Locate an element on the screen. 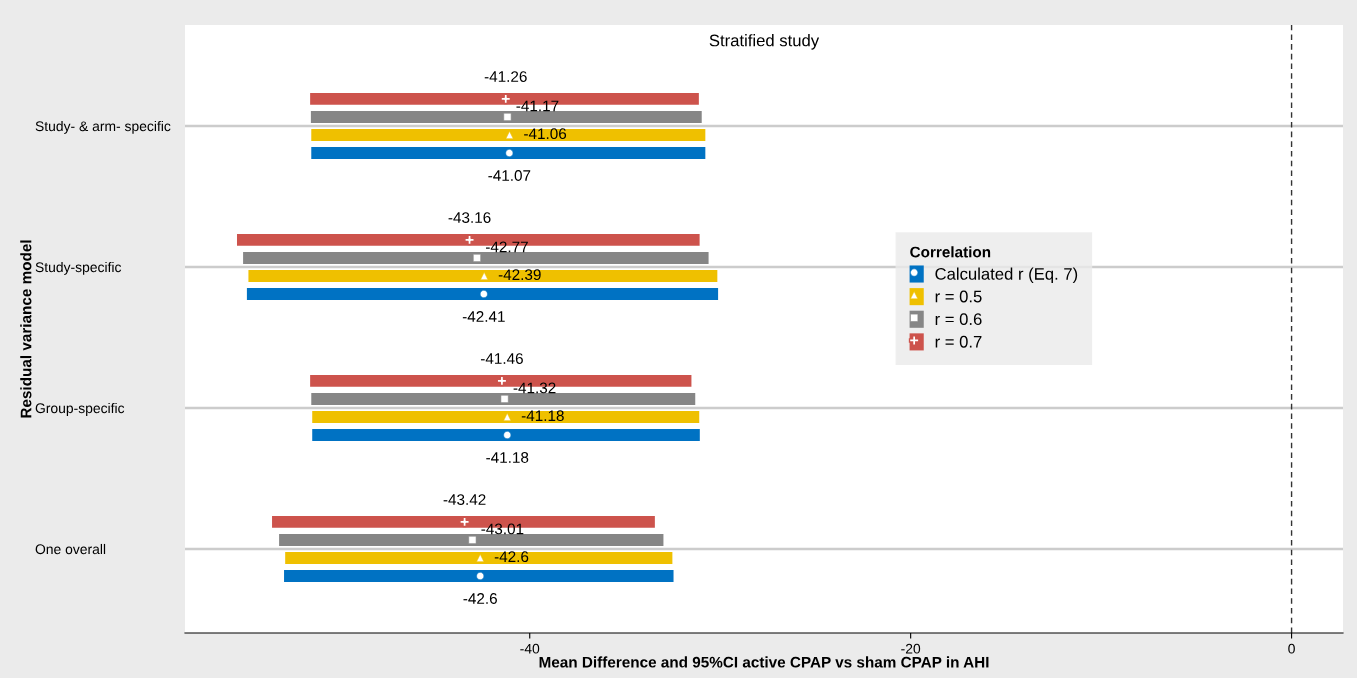 Image resolution: width=1357 pixels, height=678 pixels. y-tick-label: One overall is located at coordinates (70, 549).